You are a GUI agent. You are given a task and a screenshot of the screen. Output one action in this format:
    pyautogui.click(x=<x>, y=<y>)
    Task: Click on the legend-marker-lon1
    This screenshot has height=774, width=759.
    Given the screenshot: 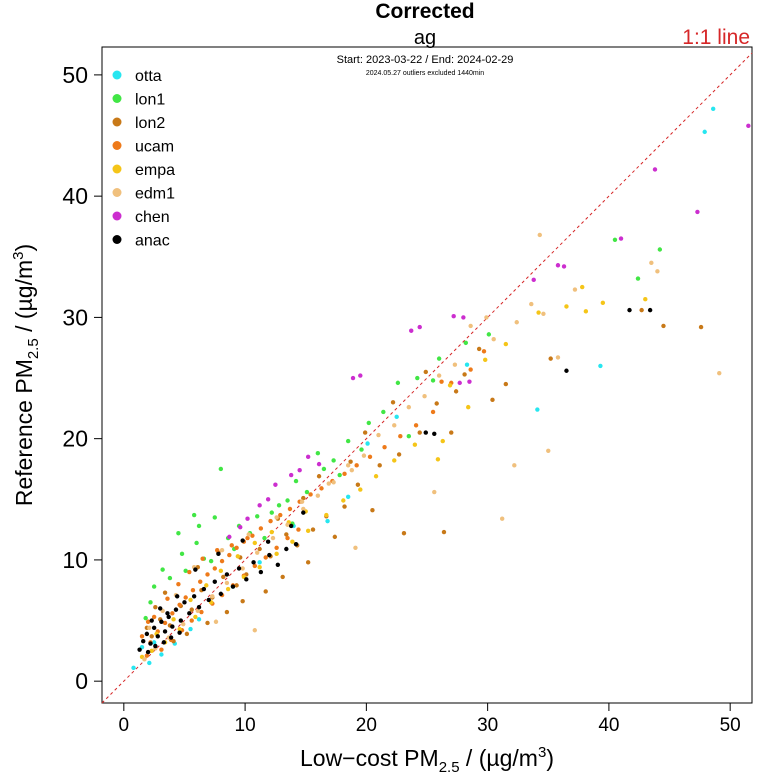 What is the action you would take?
    pyautogui.click(x=117, y=98)
    